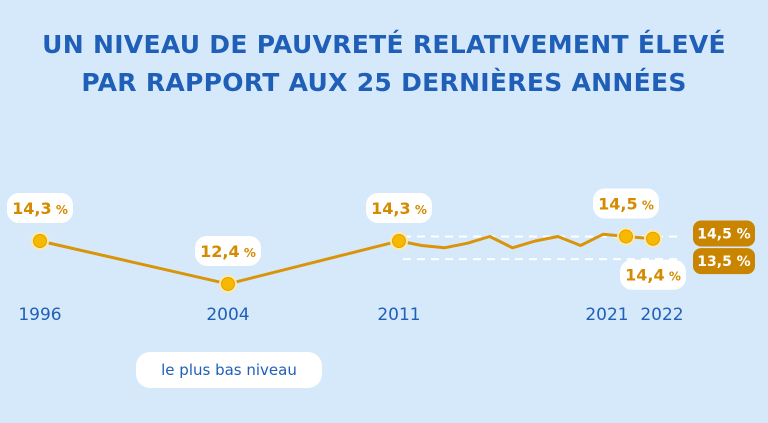 The image size is (768, 423). I want to click on badge-lower-bg, so click(724, 261).